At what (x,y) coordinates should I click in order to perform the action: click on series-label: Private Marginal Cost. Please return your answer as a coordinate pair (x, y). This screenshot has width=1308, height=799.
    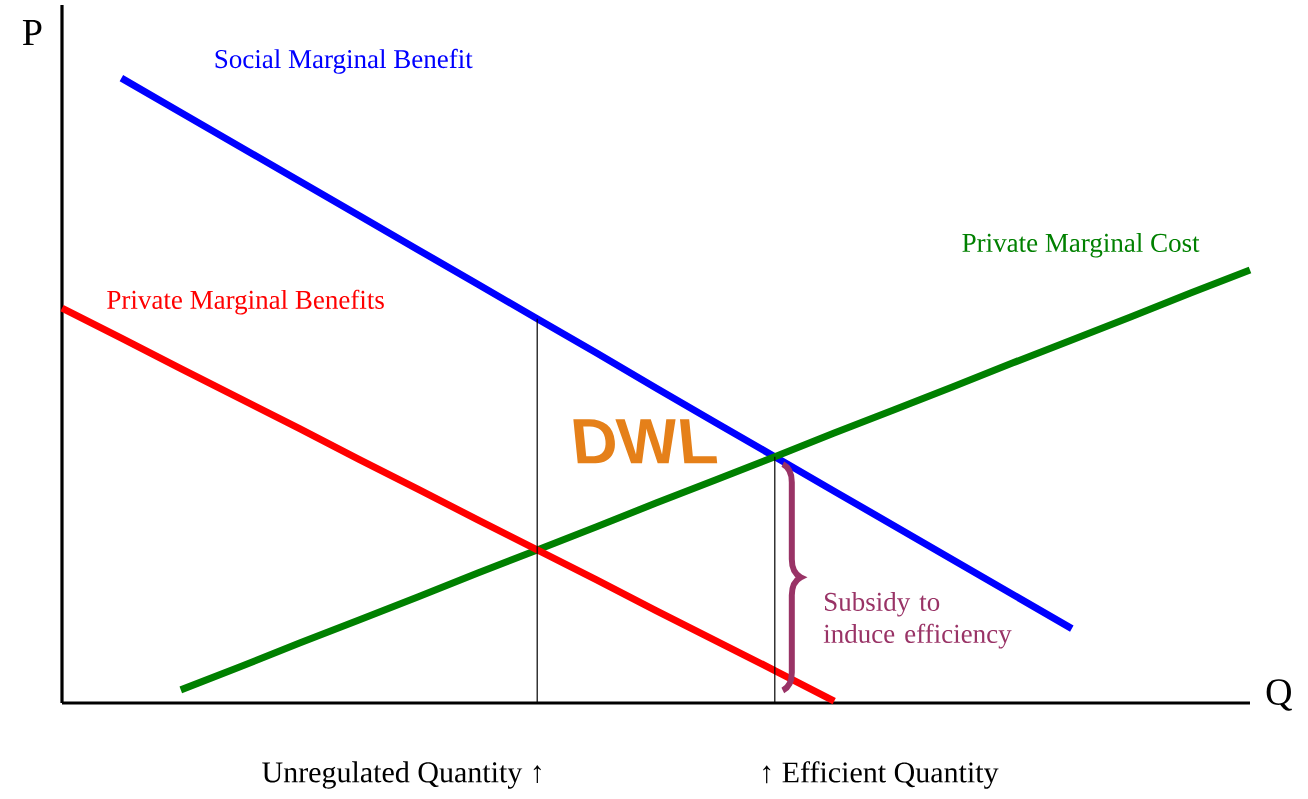
    Looking at the image, I should click on (1081, 245).